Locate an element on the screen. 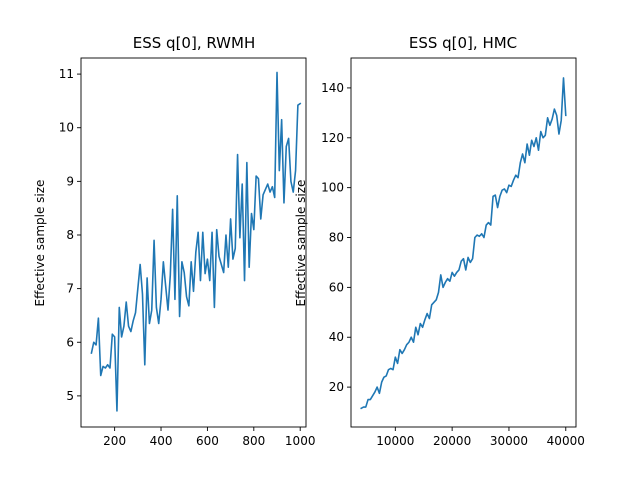 This screenshot has width=640, height=480. x-tick-label: 30000 is located at coordinates (509, 441).